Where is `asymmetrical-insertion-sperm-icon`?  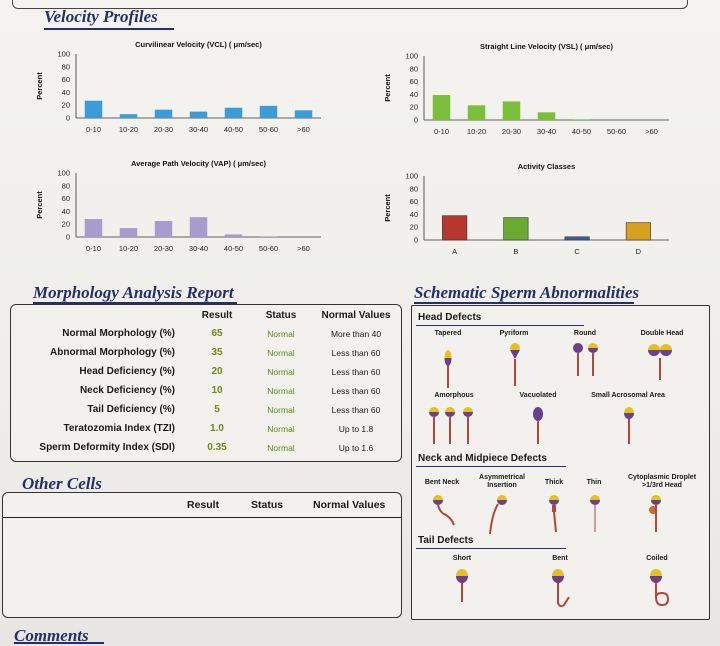 asymmetrical-insertion-sperm-icon is located at coordinates (498, 515).